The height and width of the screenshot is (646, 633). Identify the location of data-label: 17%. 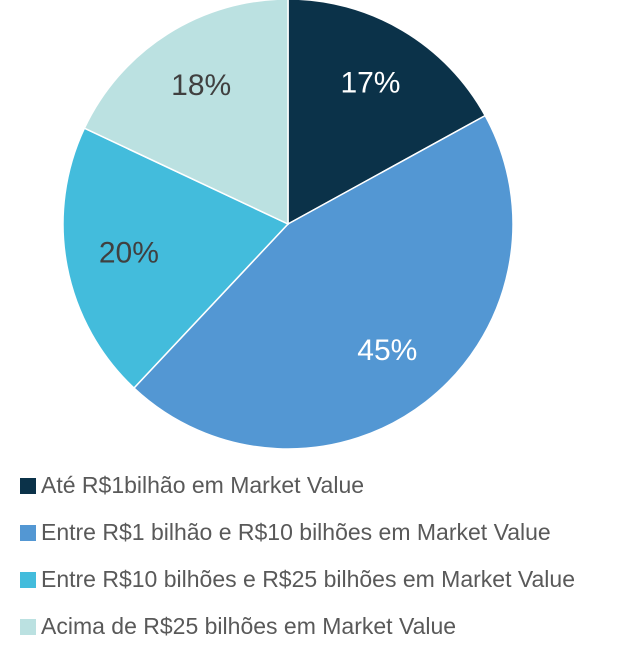
(370, 82).